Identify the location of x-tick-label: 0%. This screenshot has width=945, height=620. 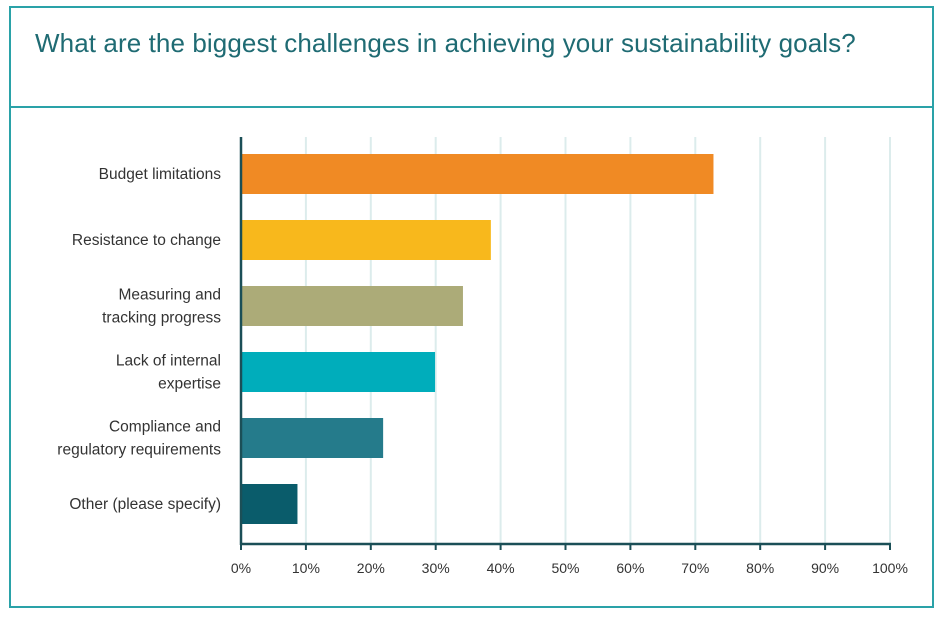
(241, 568).